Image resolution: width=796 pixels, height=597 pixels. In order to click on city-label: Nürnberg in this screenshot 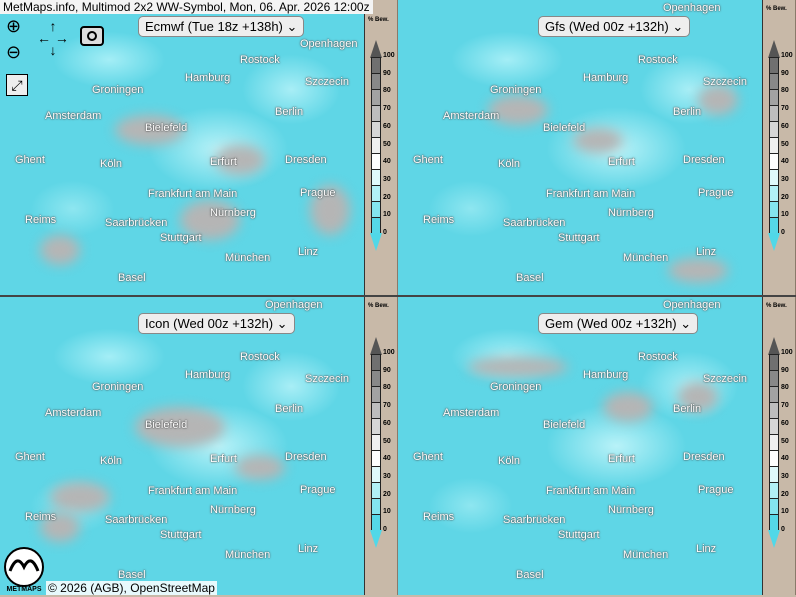, I will do `click(233, 510)`.